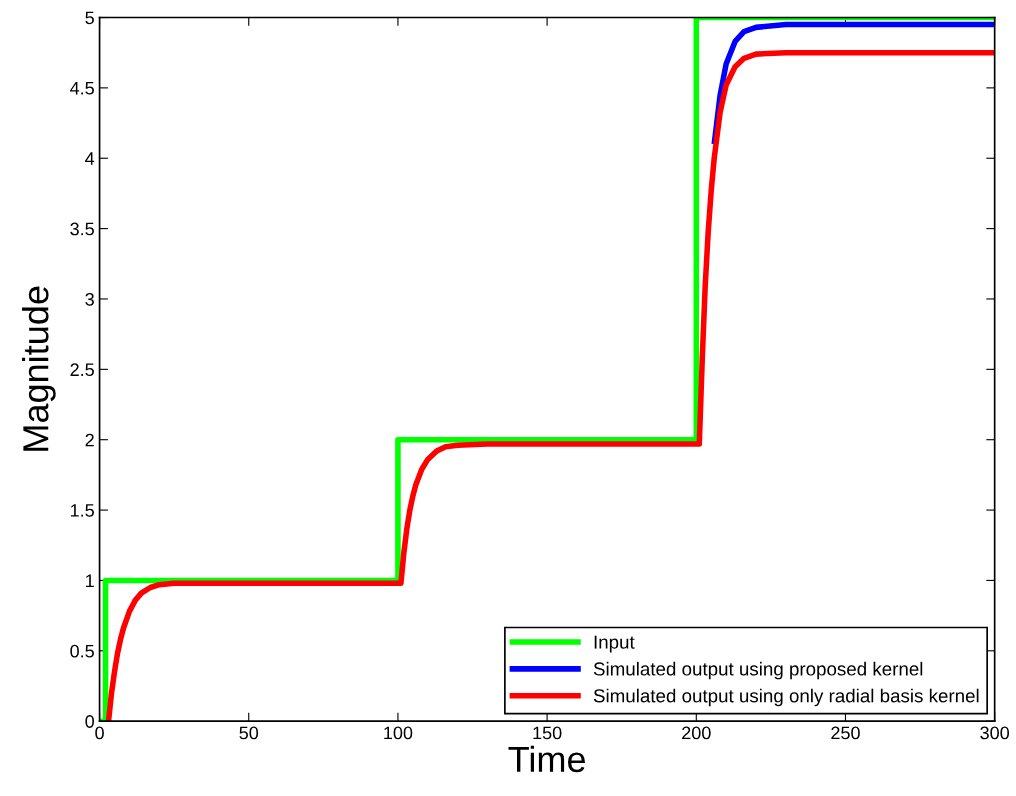 This screenshot has height=796, width=1016. Describe the element at coordinates (82, 651) in the screenshot. I see `y-tick-label: 0.5` at that location.